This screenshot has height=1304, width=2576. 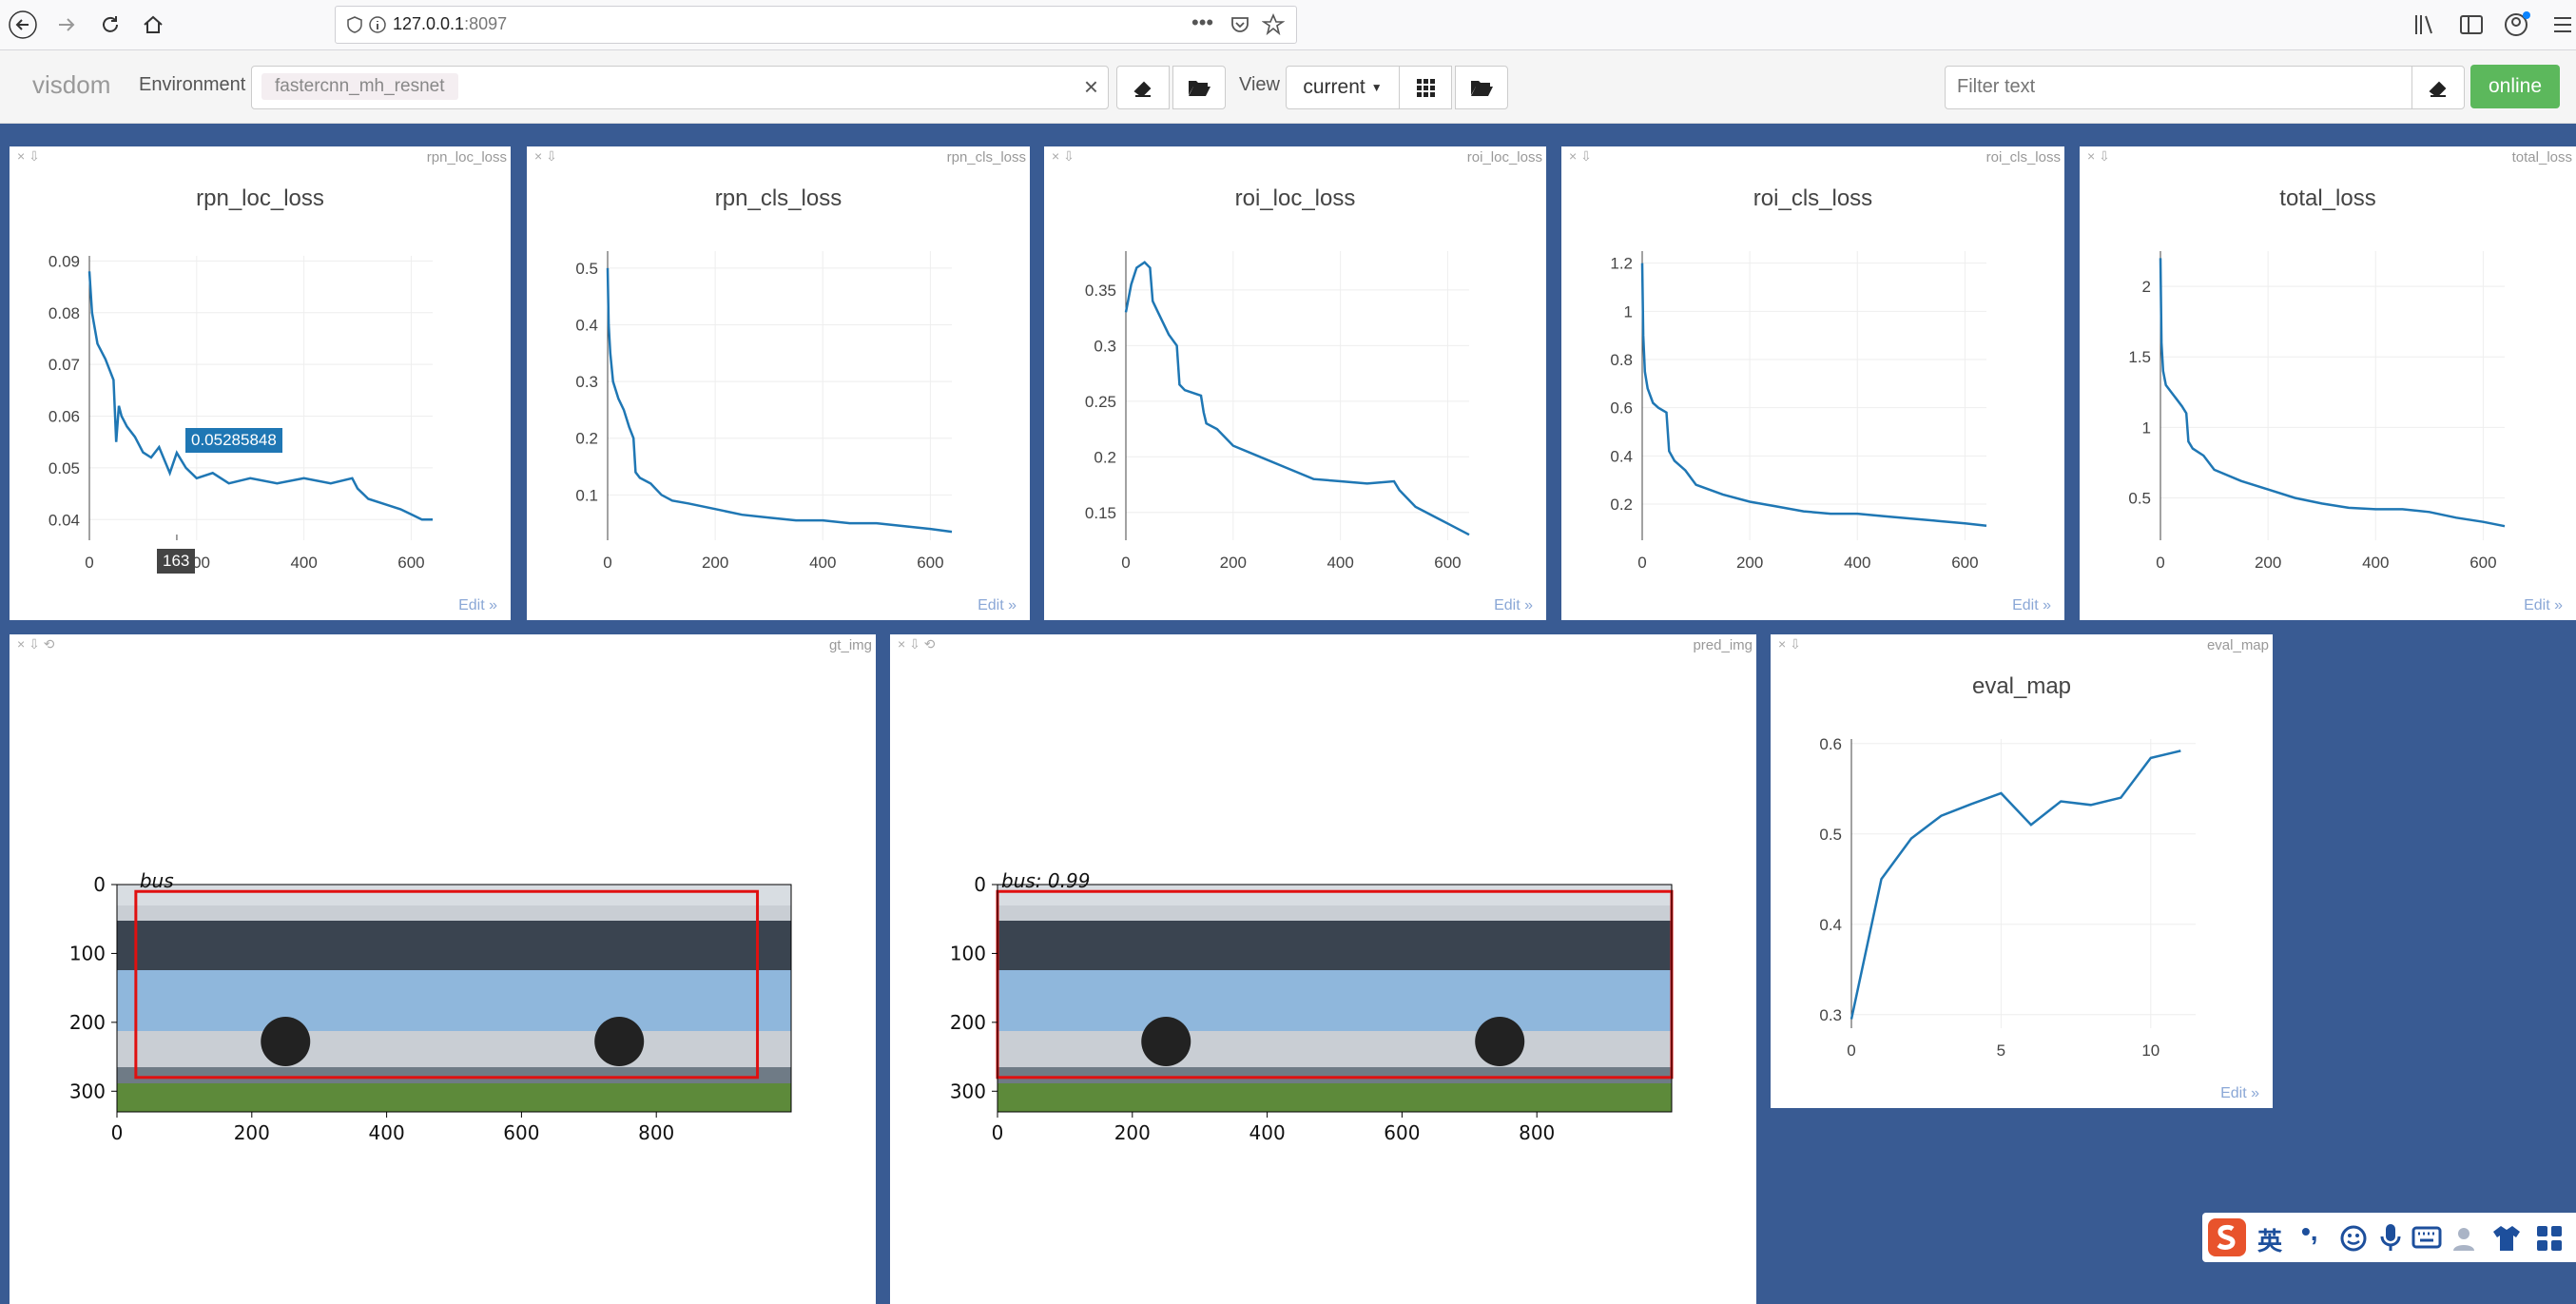 I want to click on filter-text-input-wrapper, so click(x=2178, y=87).